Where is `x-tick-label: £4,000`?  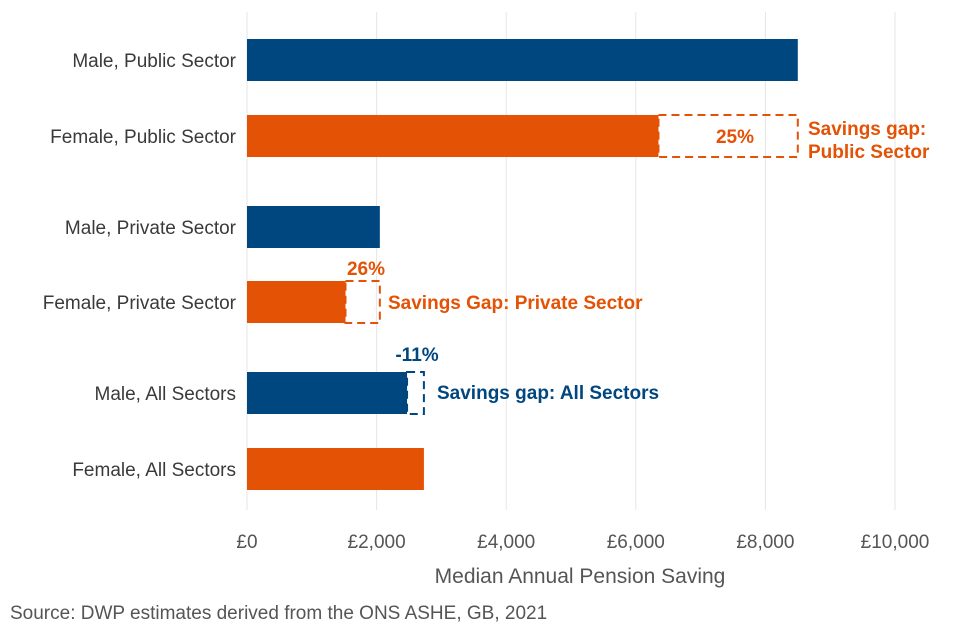 x-tick-label: £4,000 is located at coordinates (506, 542).